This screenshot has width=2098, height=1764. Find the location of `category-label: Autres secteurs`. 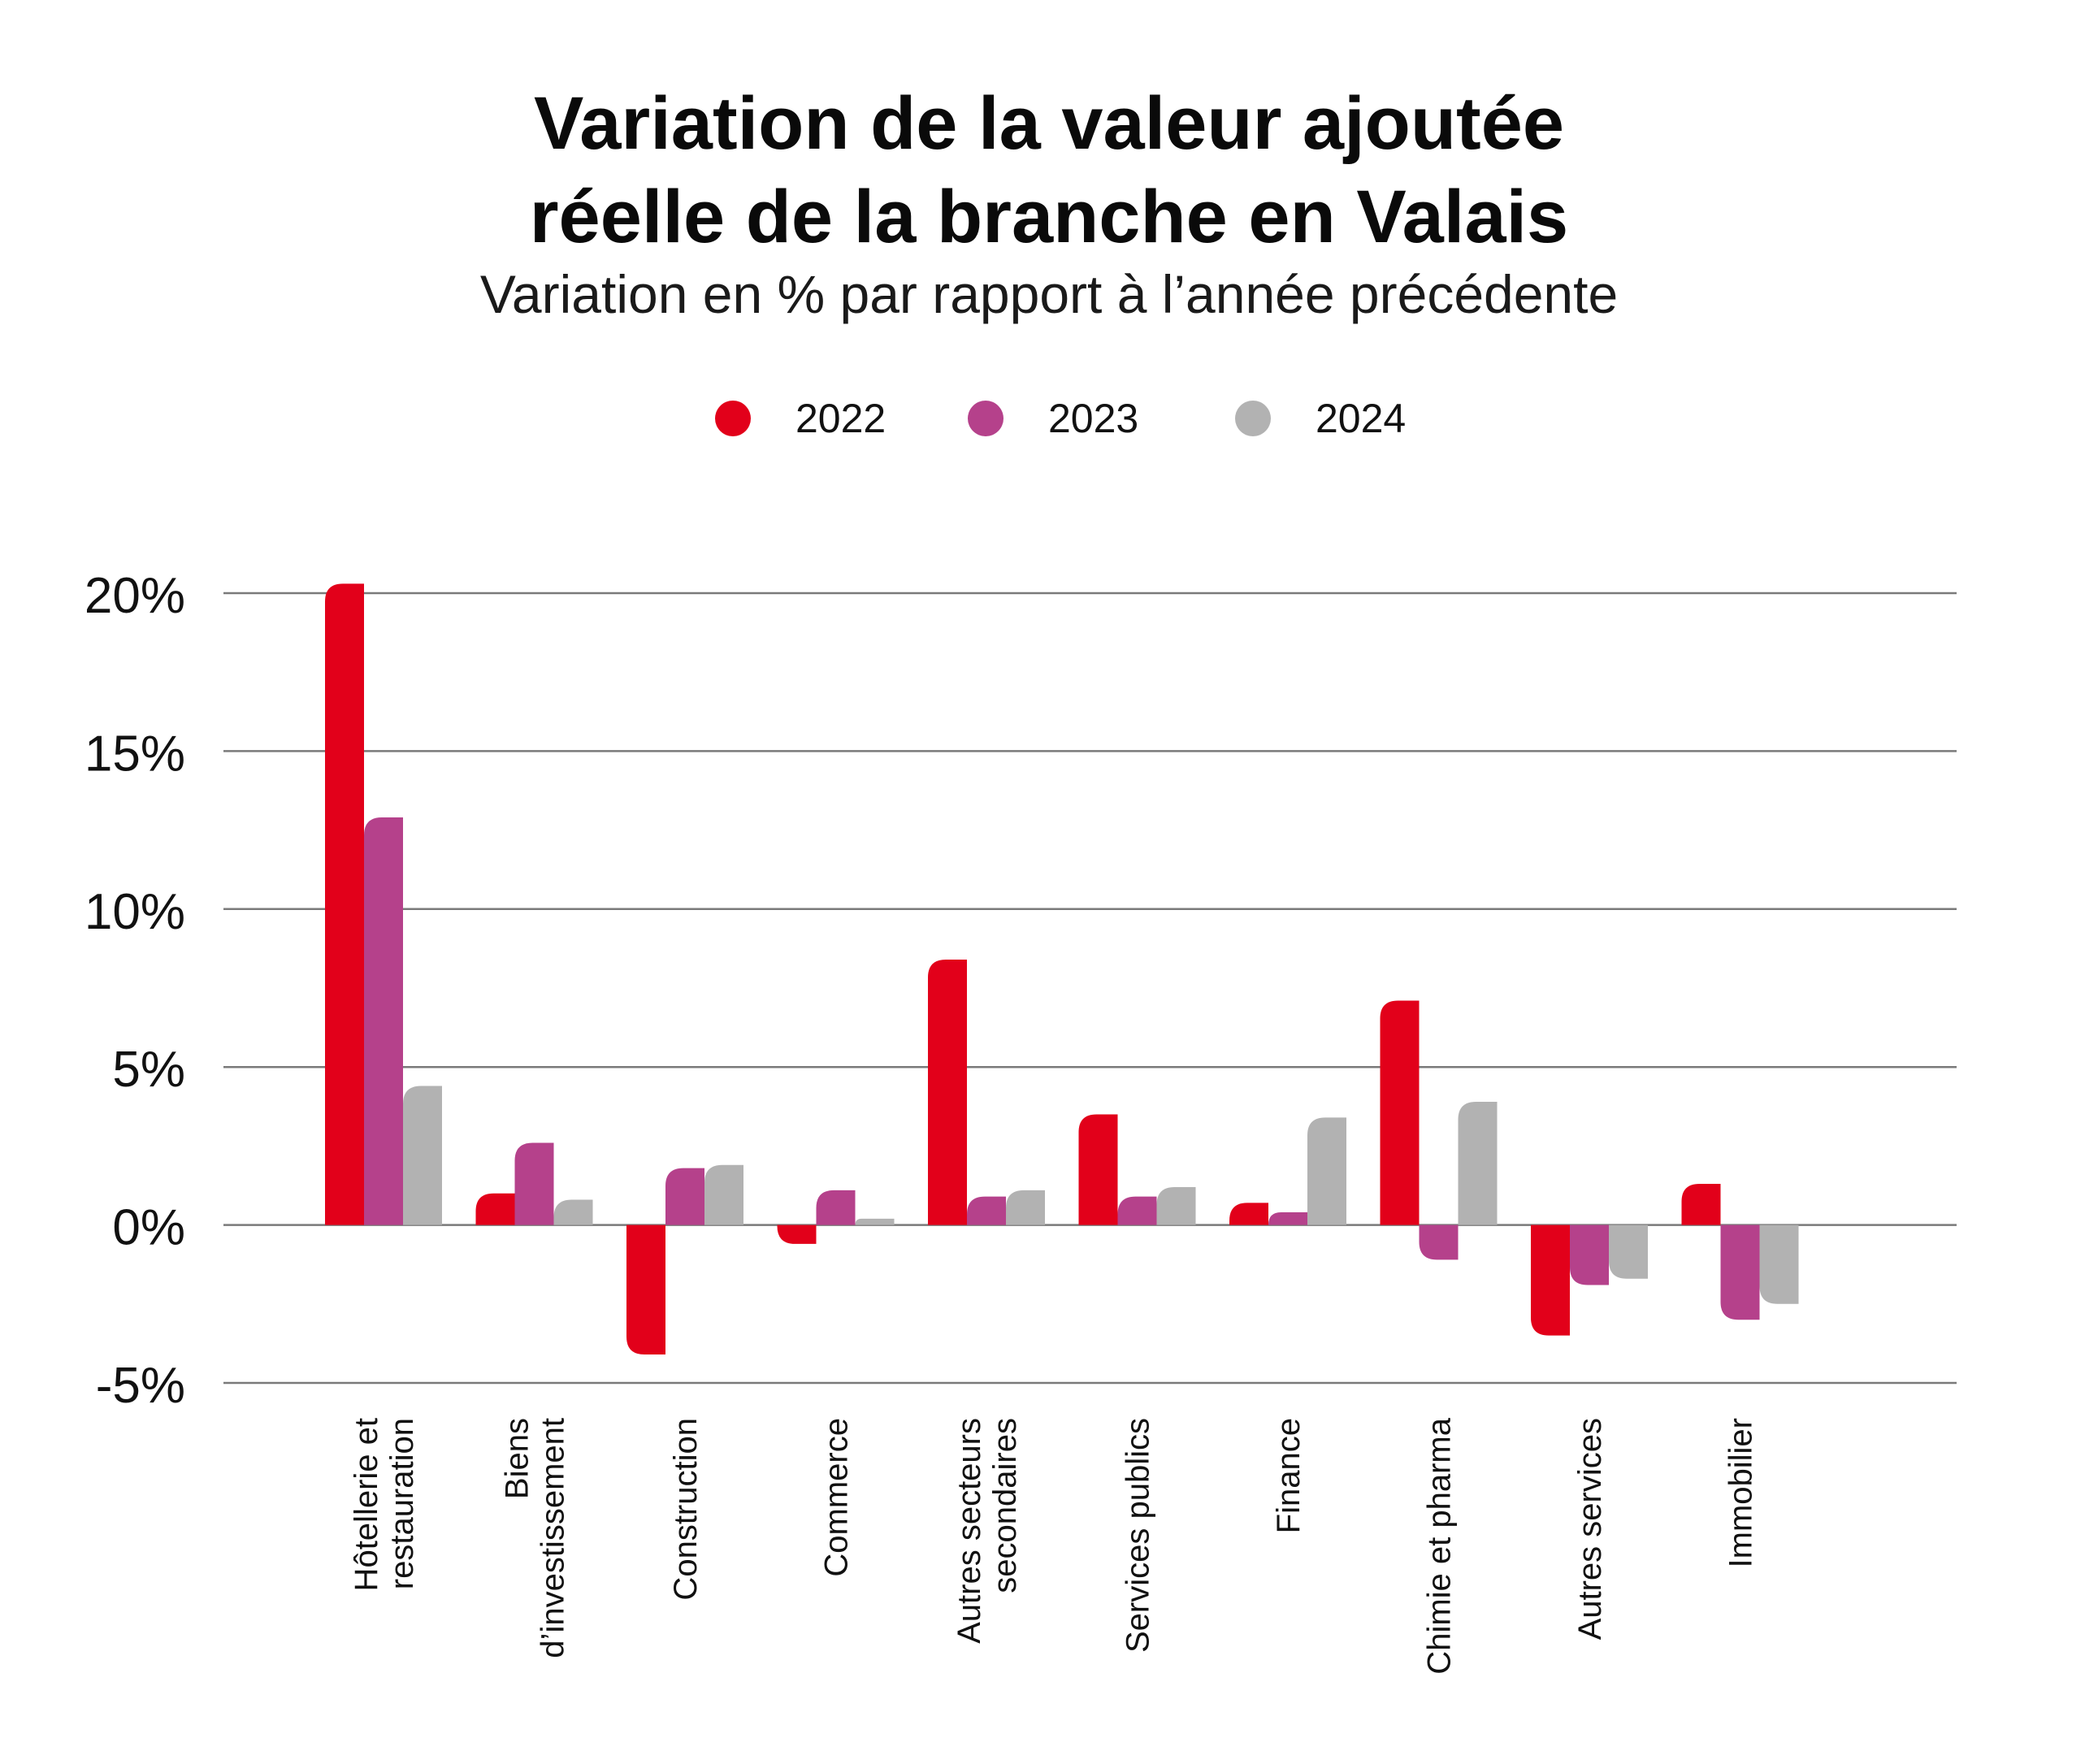

category-label: Autres secteurs is located at coordinates (969, 1531).